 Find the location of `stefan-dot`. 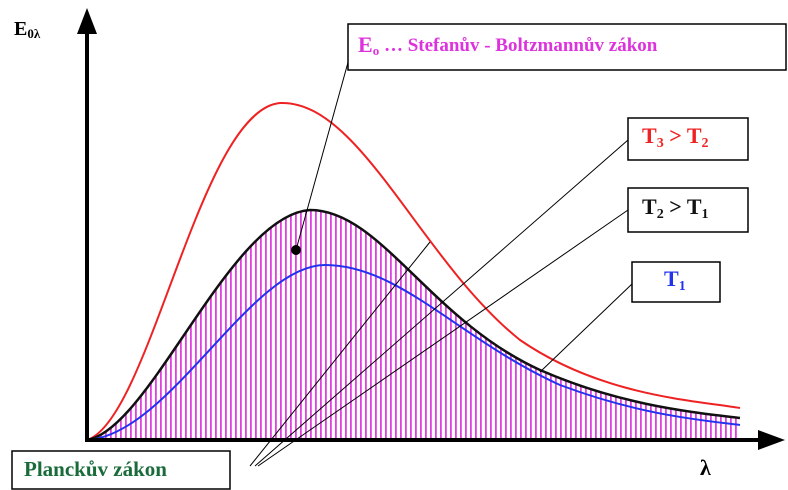

stefan-dot is located at coordinates (296, 250).